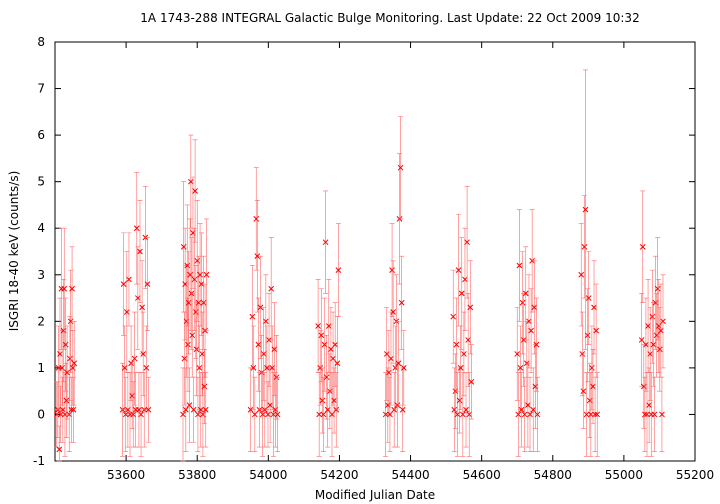 The image size is (720, 504). What do you see at coordinates (59, 443) in the screenshot?
I see `error-bar` at bounding box center [59, 443].